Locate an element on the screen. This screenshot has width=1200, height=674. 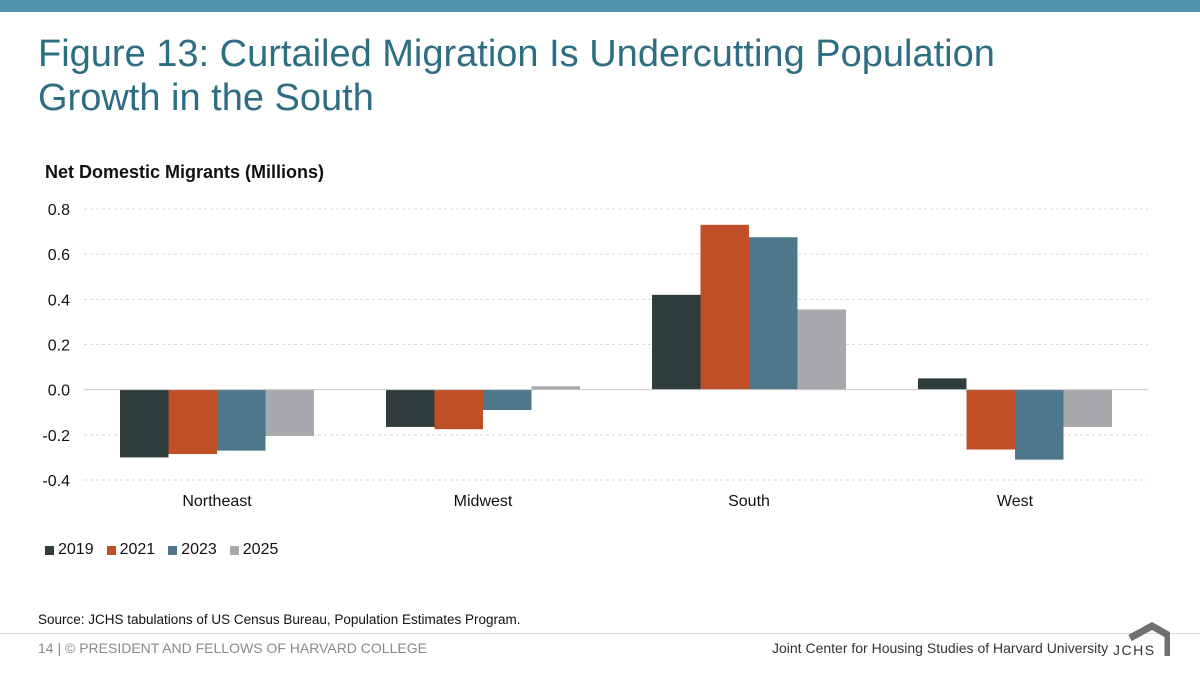
bar-2025-west is located at coordinates (1087, 408).